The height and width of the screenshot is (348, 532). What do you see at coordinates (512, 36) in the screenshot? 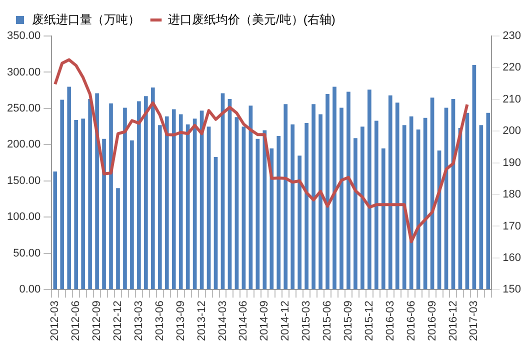
I see `y2-tick-label: 230` at bounding box center [512, 36].